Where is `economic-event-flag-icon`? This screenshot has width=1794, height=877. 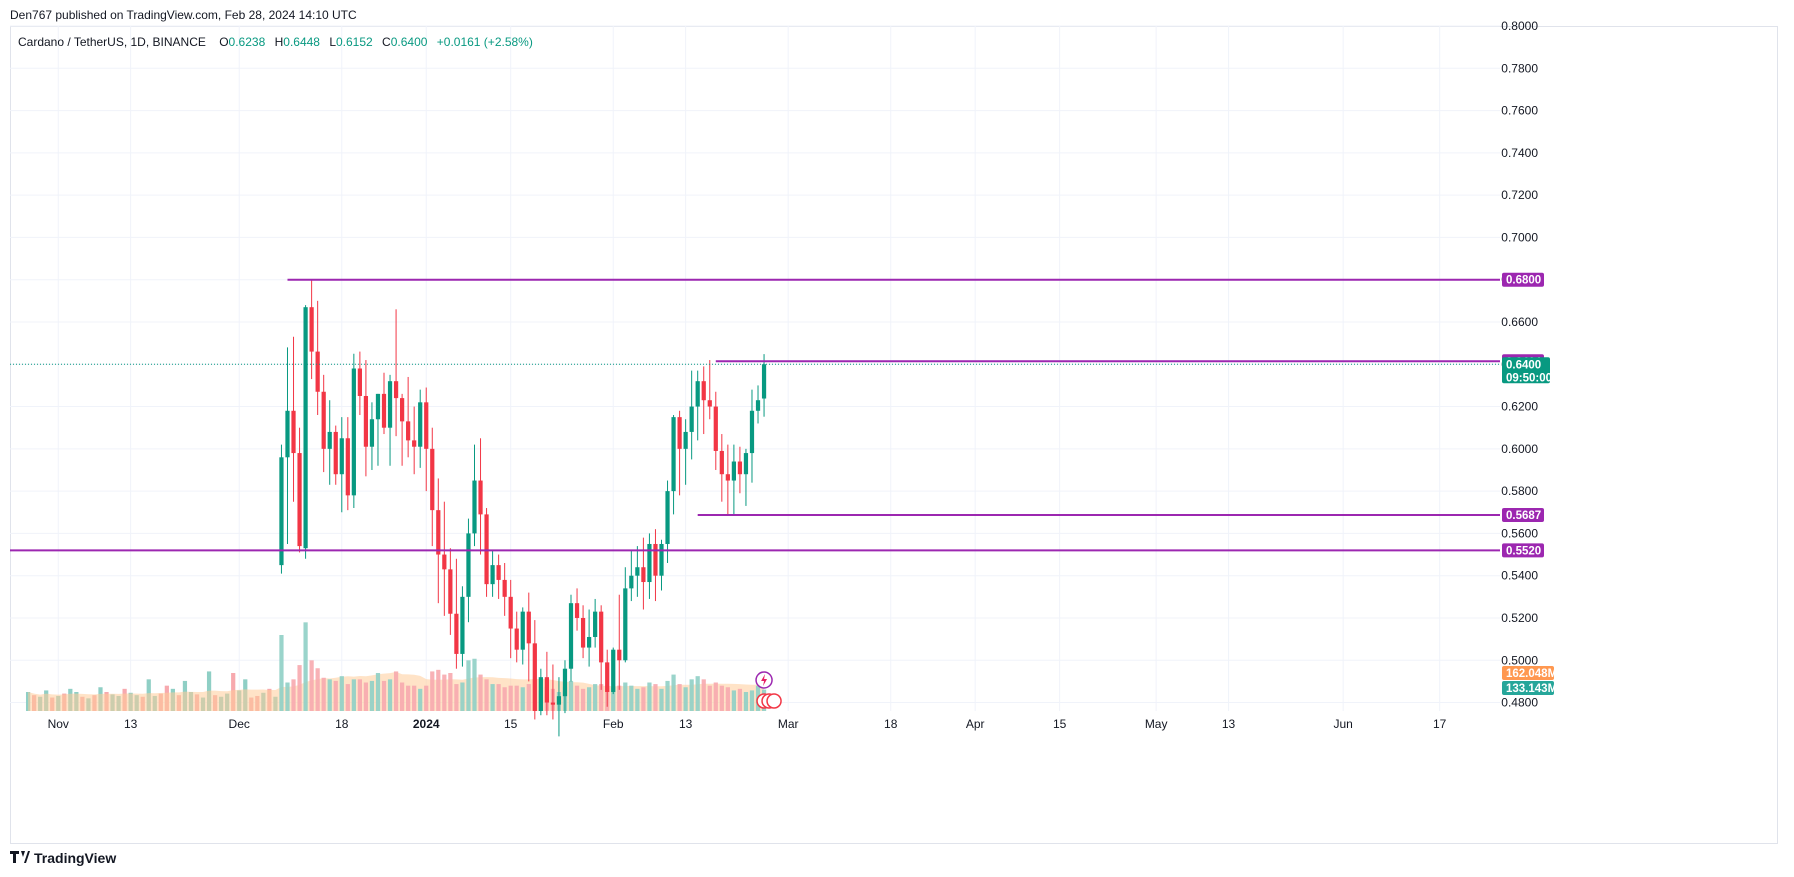
economic-event-flag-icon is located at coordinates (774, 701).